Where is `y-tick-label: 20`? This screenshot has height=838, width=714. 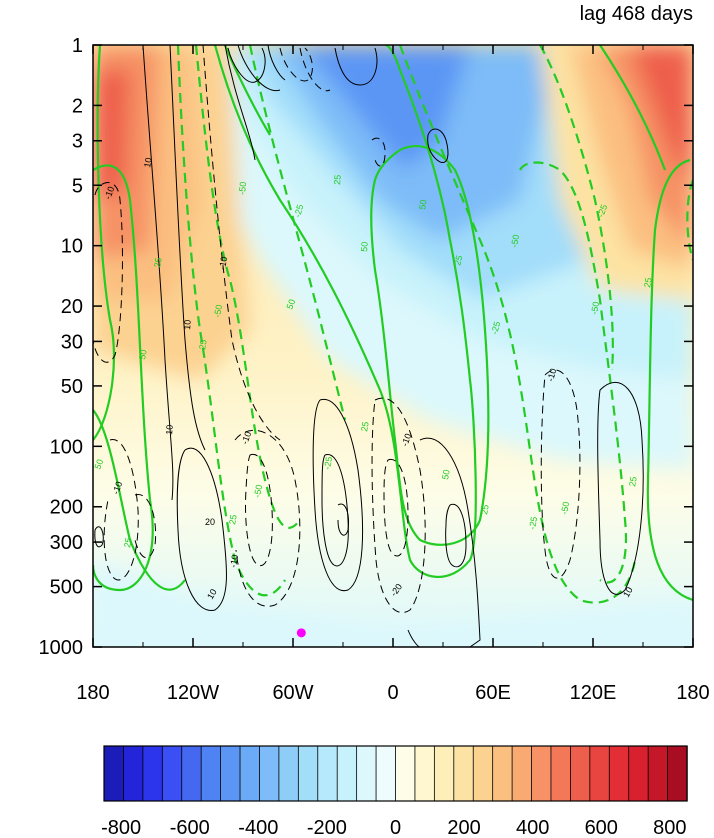 y-tick-label: 20 is located at coordinates (72, 307).